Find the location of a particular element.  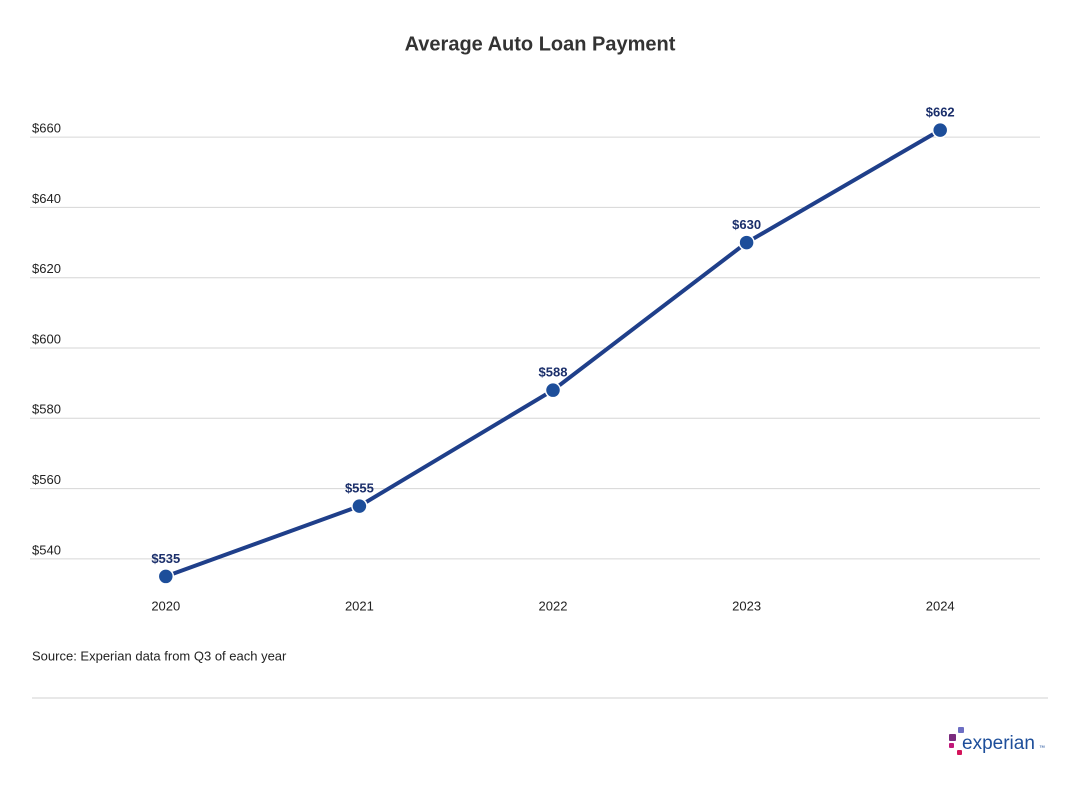

x-tick-label: 2020 is located at coordinates (165, 605).